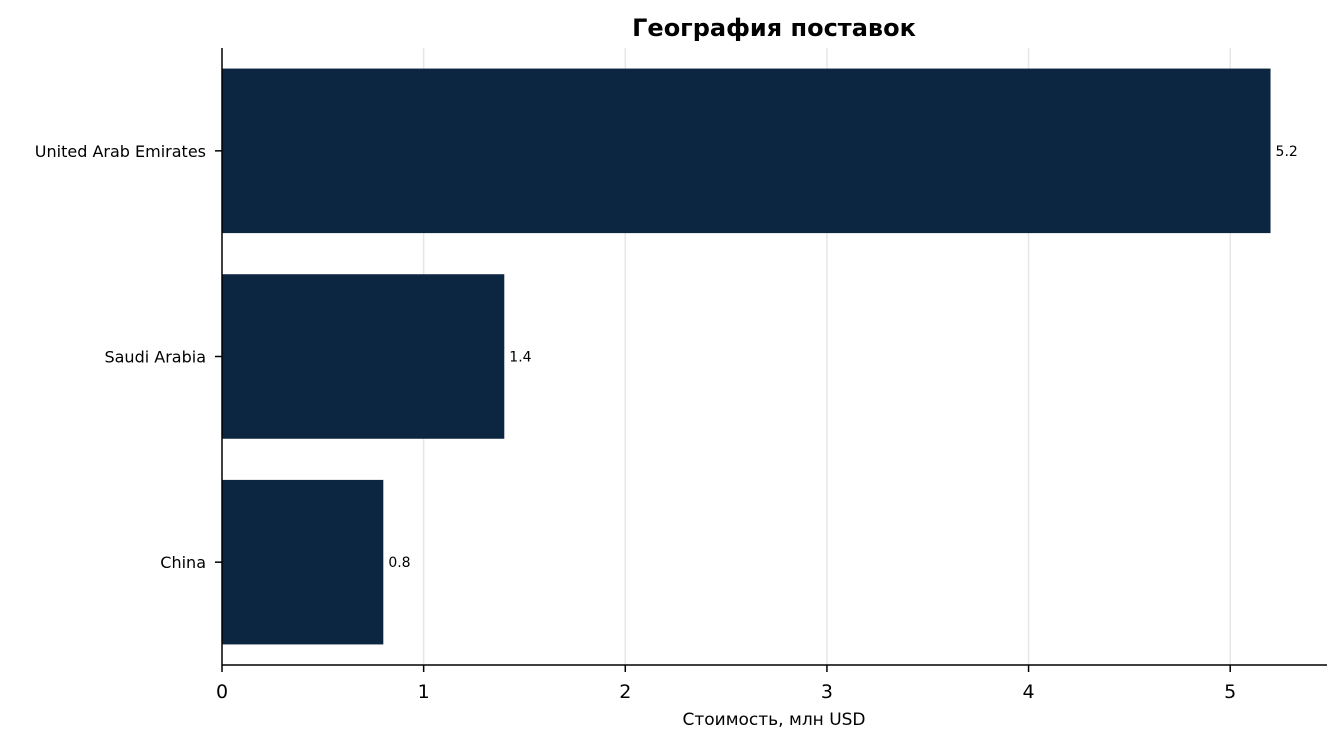 The height and width of the screenshot is (749, 1342). What do you see at coordinates (399, 563) in the screenshot?
I see `data-label: 0.8` at bounding box center [399, 563].